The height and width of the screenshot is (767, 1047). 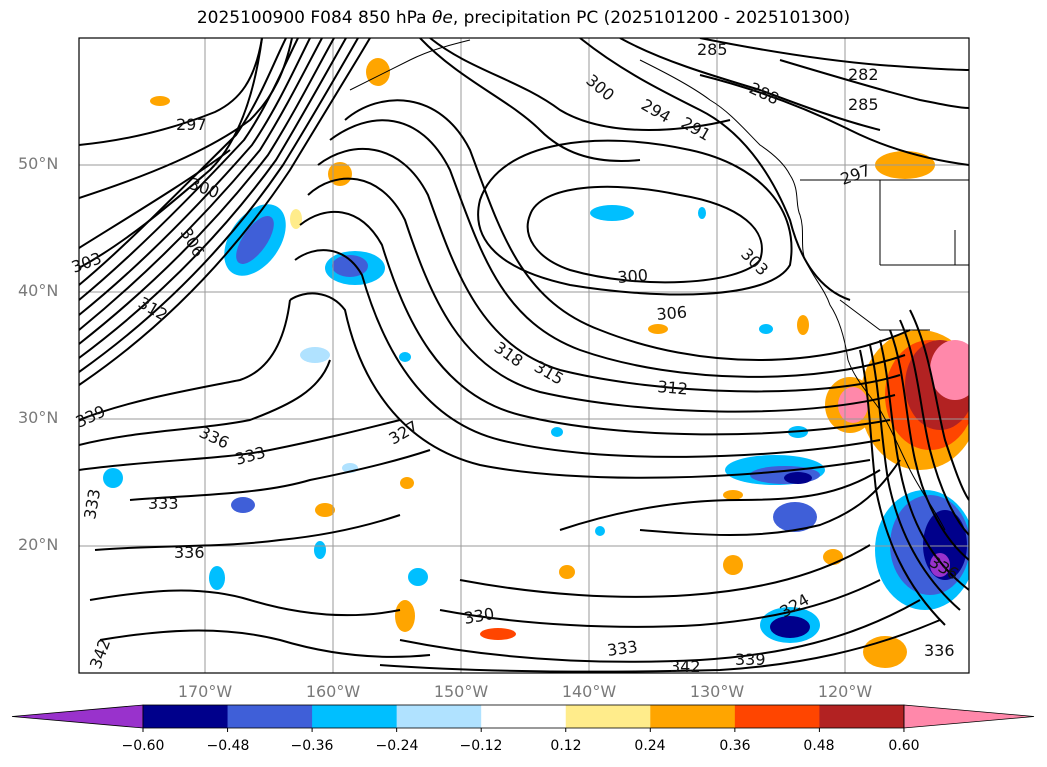 What do you see at coordinates (333, 691) in the screenshot?
I see `lon-label: 160°W` at bounding box center [333, 691].